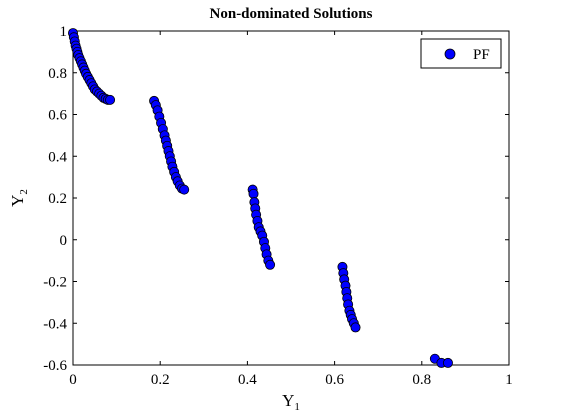 Image resolution: width=561 pixels, height=420 pixels. I want to click on x-axis-label-subscript: 1, so click(297, 407).